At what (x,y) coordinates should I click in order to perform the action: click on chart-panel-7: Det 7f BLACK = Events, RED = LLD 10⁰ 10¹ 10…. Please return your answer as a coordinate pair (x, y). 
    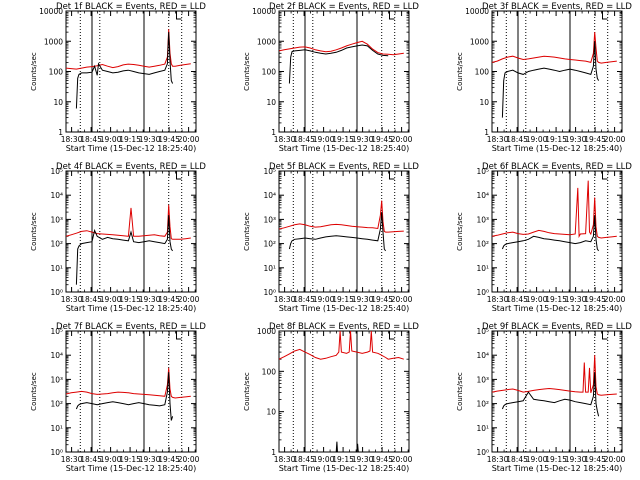
    Looking at the image, I should click on (118, 397).